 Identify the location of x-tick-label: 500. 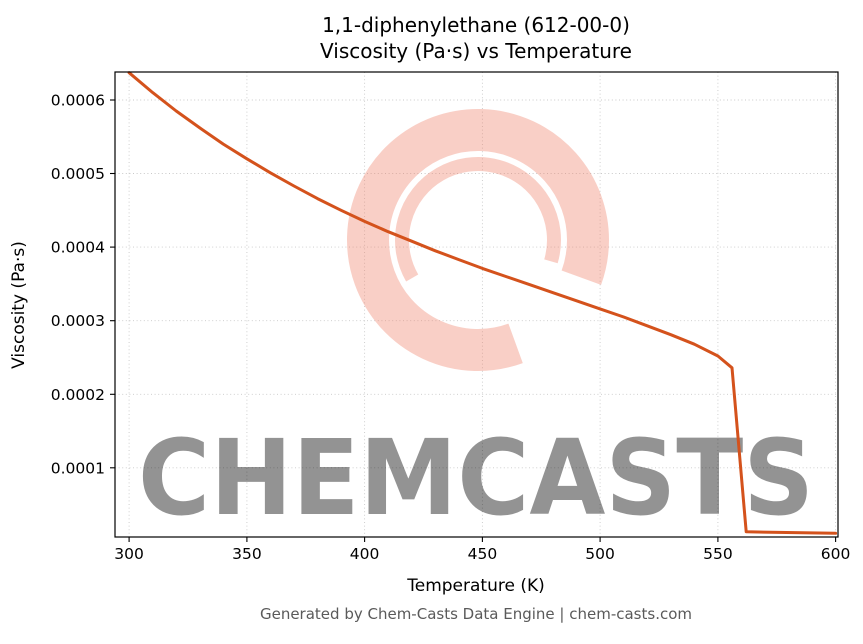
(600, 554).